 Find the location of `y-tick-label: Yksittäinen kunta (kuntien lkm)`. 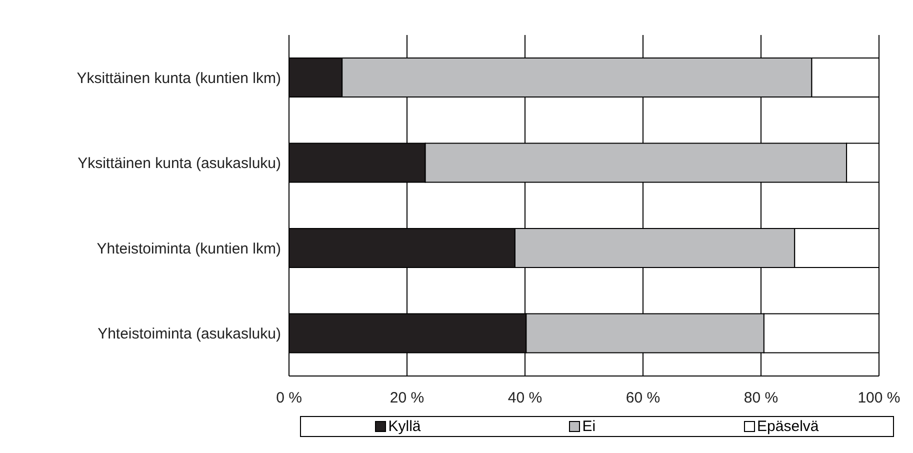

y-tick-label: Yksittäinen kunta (kuntien lkm) is located at coordinates (178, 78).